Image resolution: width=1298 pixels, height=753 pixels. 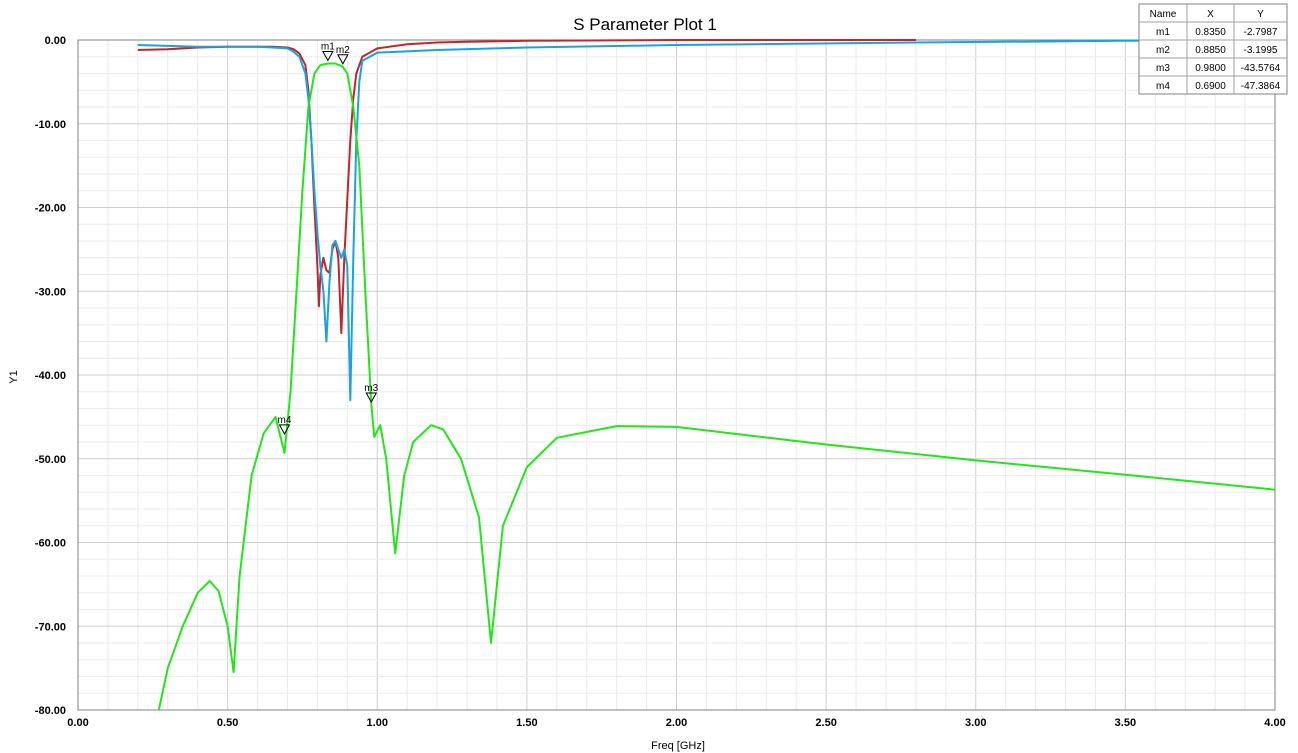 What do you see at coordinates (50, 711) in the screenshot?
I see `y-tick-label: -80.00` at bounding box center [50, 711].